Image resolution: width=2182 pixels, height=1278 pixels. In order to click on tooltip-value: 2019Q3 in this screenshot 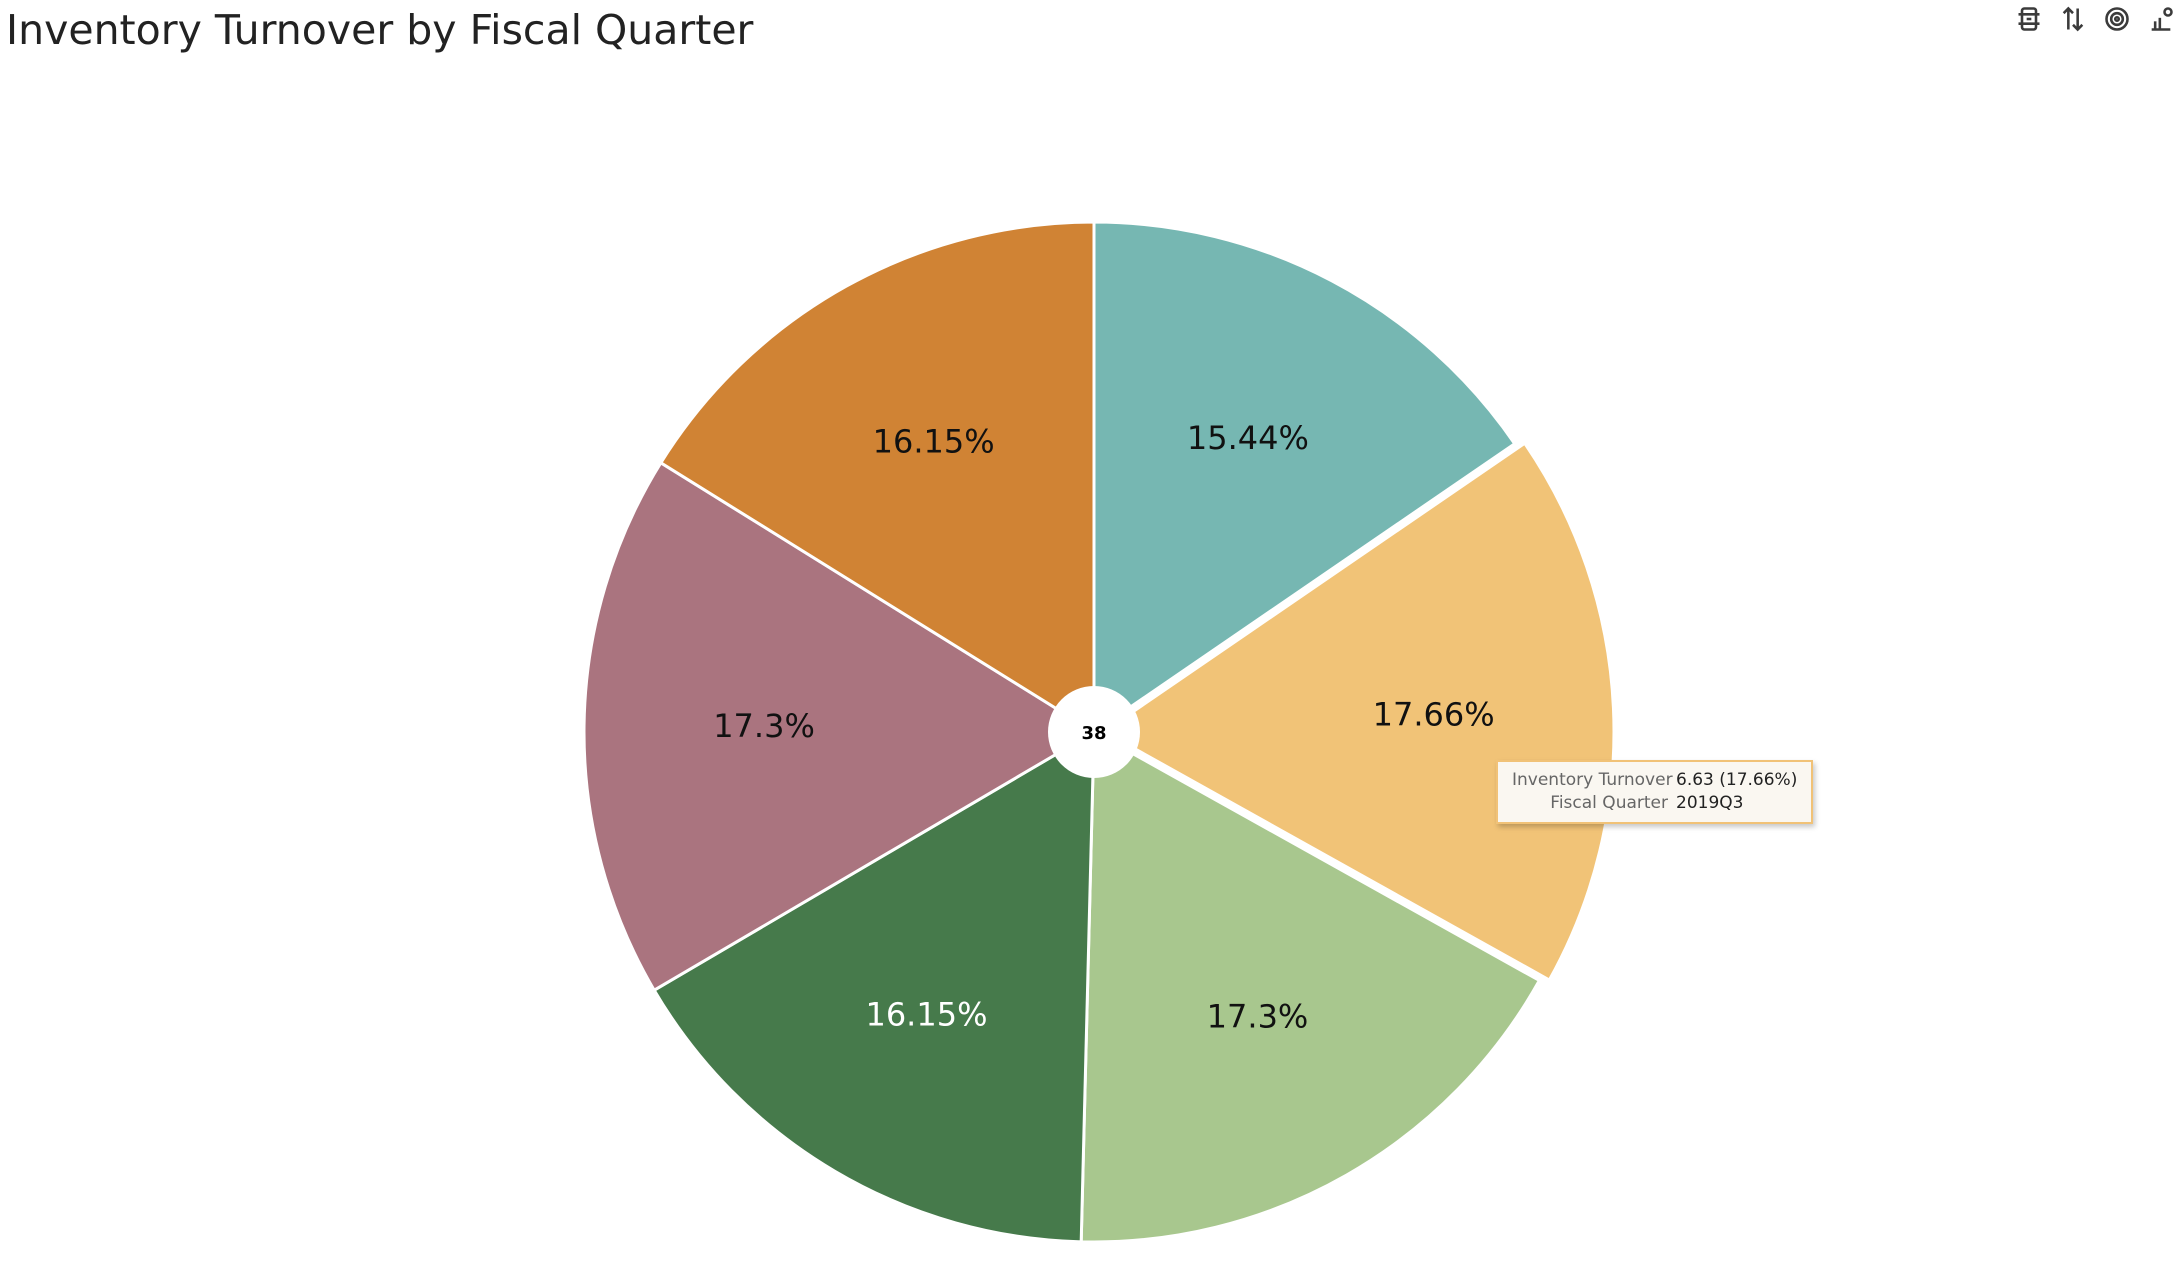, I will do `click(1710, 803)`.